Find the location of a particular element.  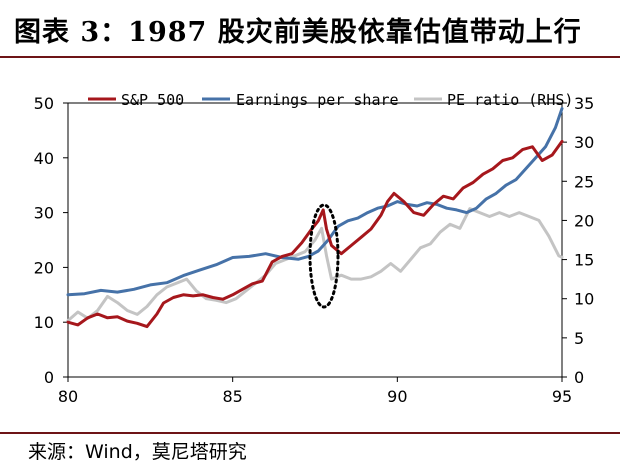

figure-title: 图表 3：1987 股灾前美股依靠估值带动上行 is located at coordinates (298, 32).